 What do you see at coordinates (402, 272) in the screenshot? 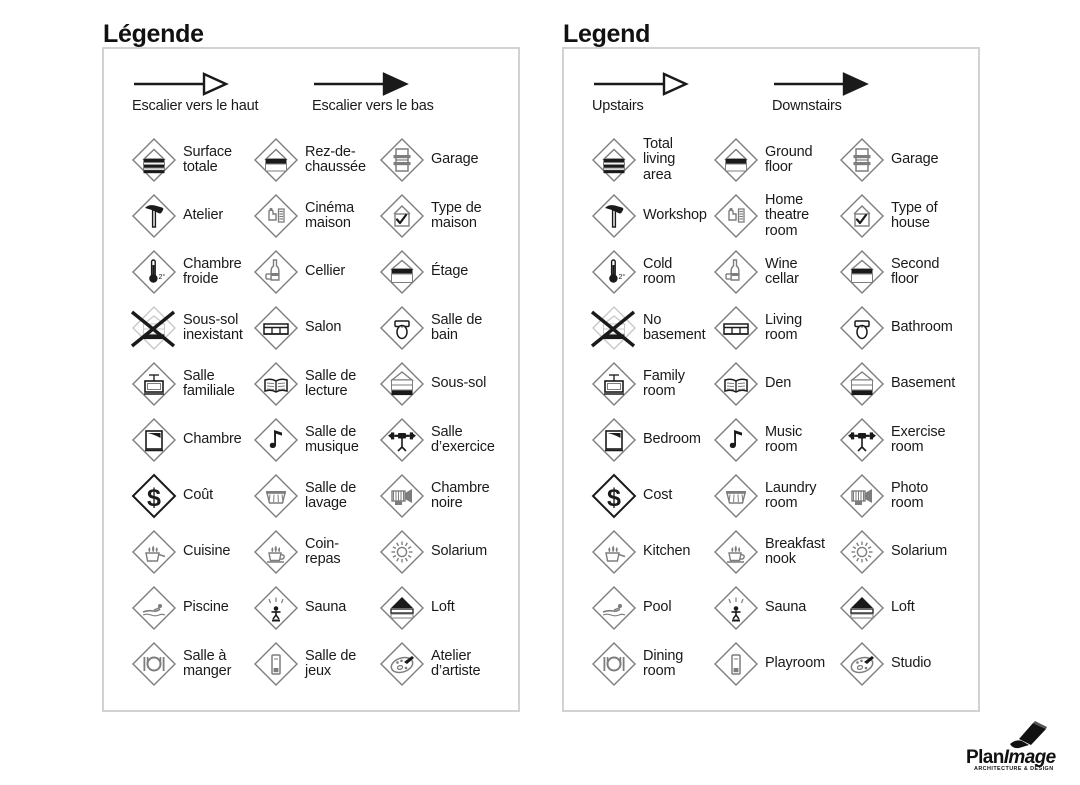
I see `second-floor-icon` at bounding box center [402, 272].